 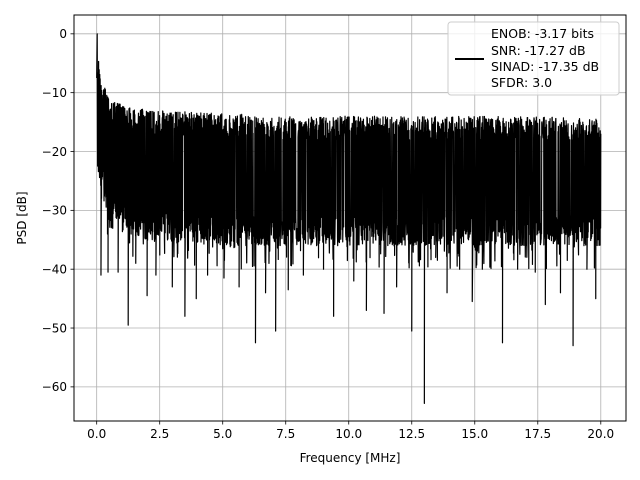 I want to click on legend-box, so click(x=533, y=58).